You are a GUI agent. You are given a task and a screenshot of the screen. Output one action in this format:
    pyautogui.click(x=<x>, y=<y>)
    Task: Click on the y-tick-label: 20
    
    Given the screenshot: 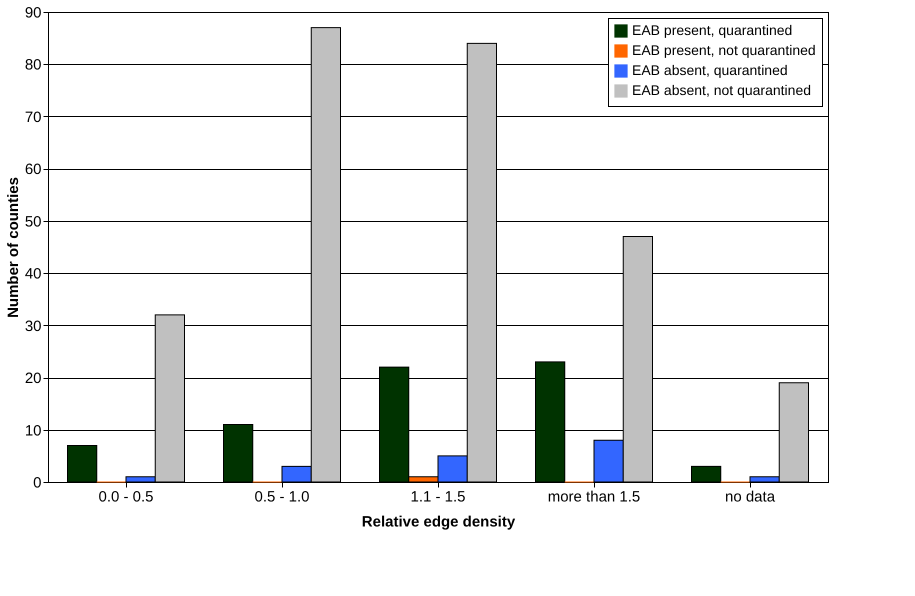 What is the action you would take?
    pyautogui.click(x=33, y=379)
    